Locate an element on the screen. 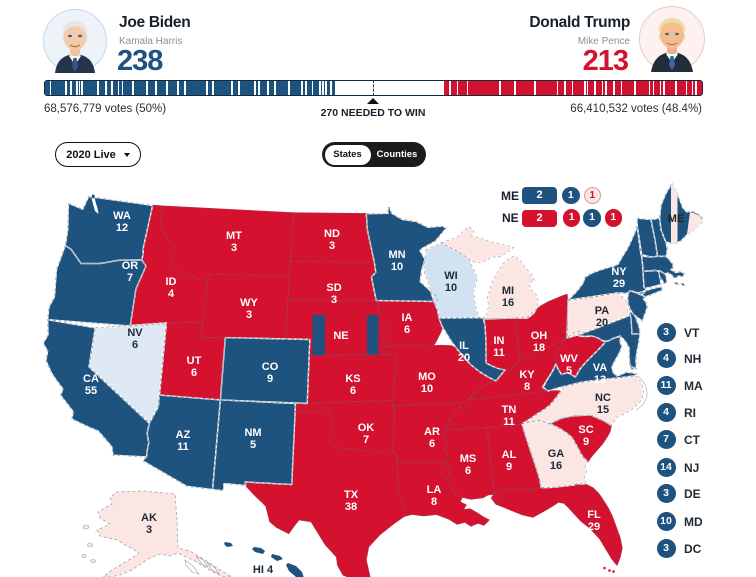 Image resolution: width=756 pixels, height=577 pixels. svg-text: UT is located at coordinates (194, 361).